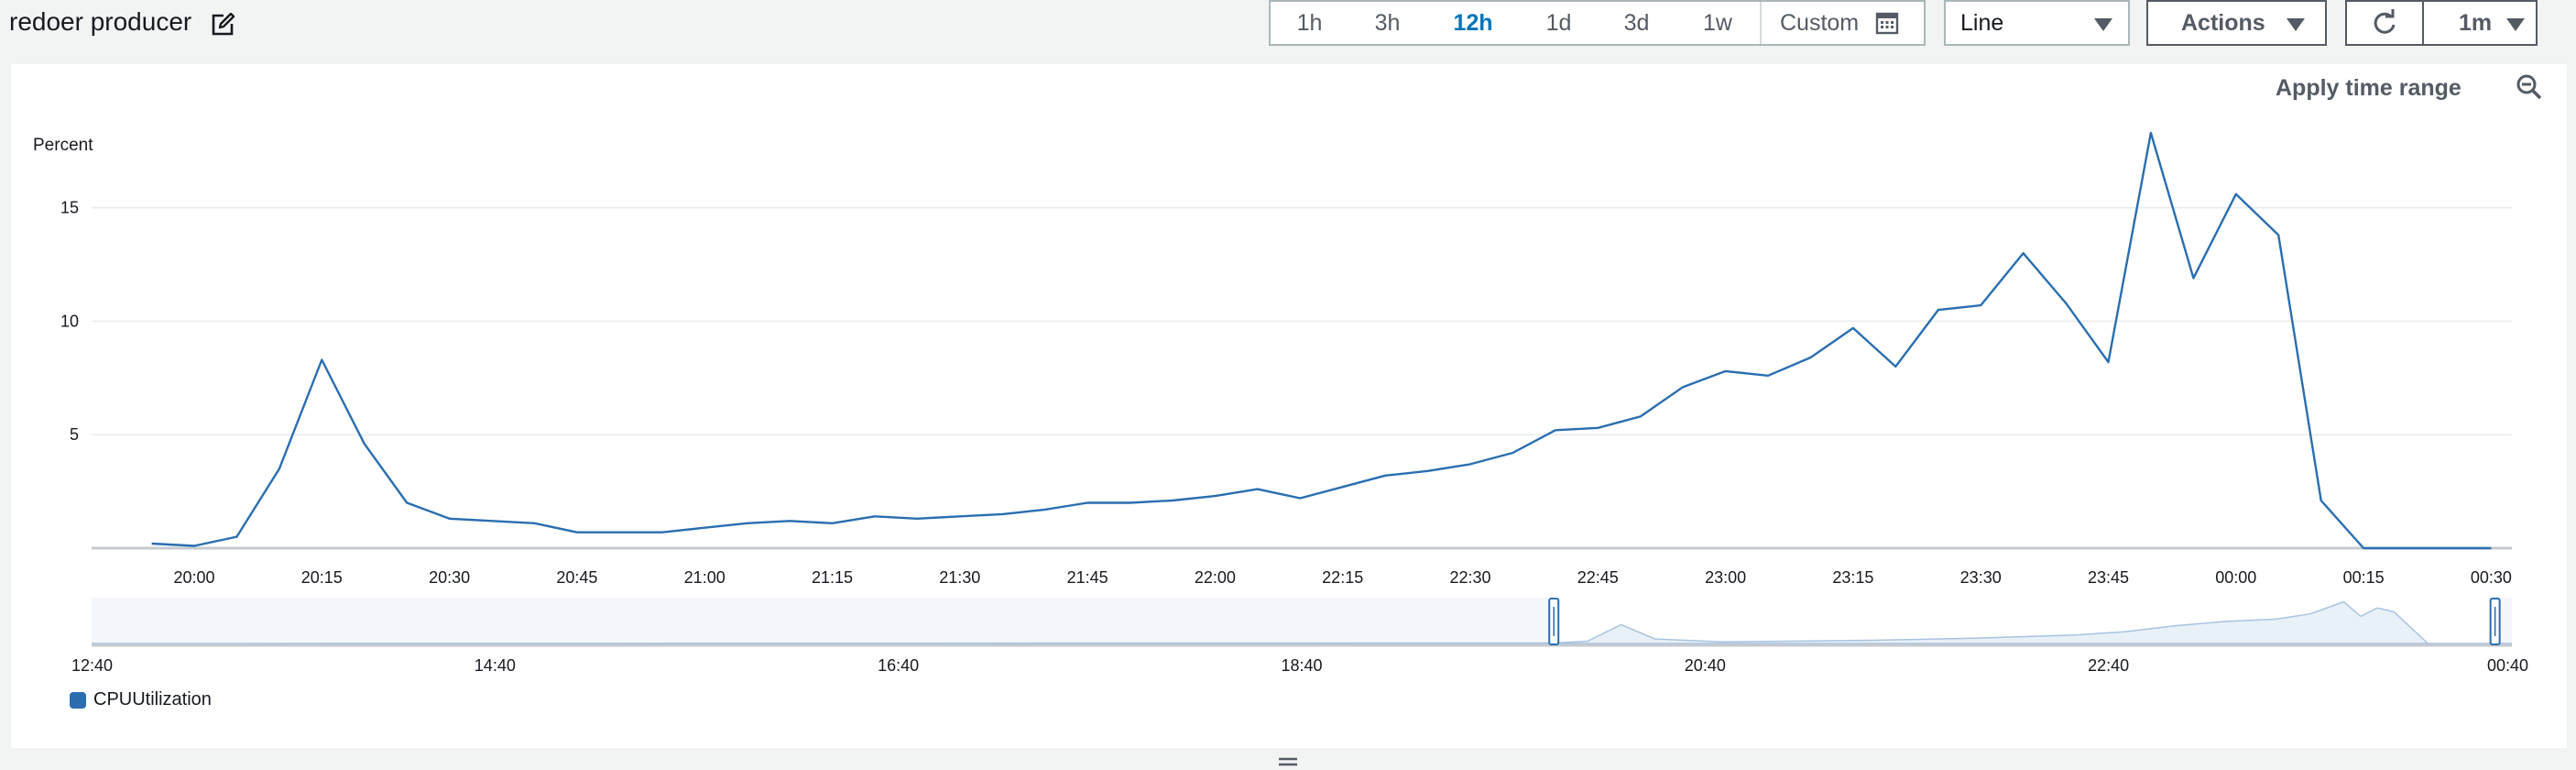 This screenshot has width=2576, height=770. I want to click on x-tick-label: 22:30, so click(1470, 577).